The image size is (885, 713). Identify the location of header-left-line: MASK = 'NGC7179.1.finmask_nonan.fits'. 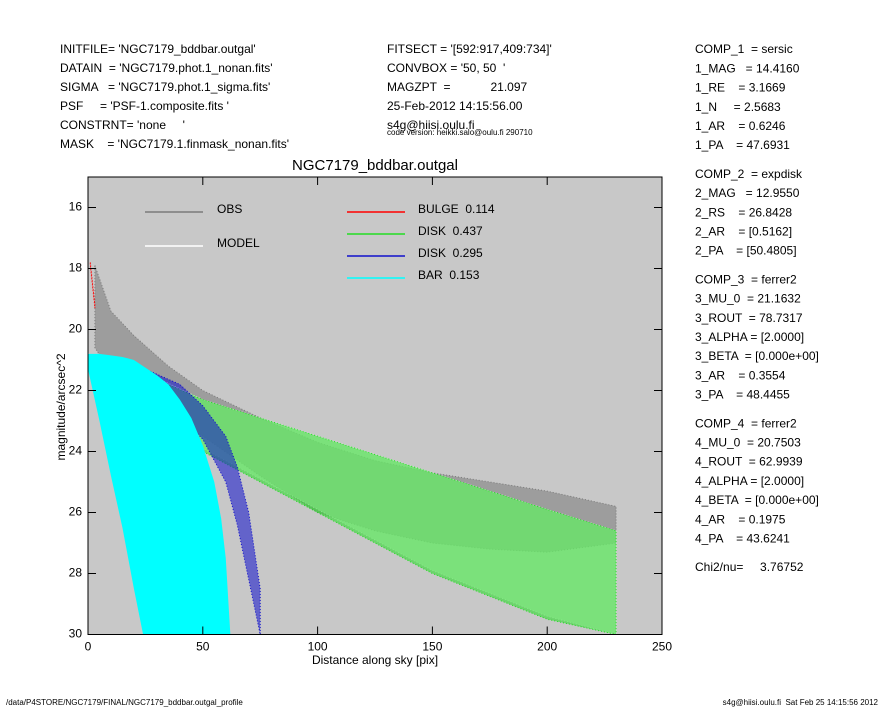
(174, 144).